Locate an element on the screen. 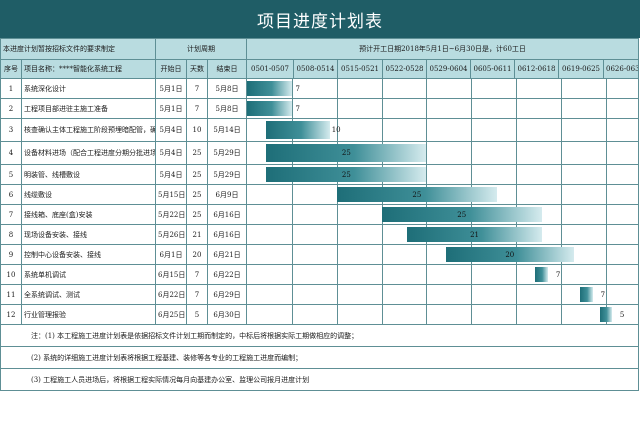 This screenshot has height=448, width=640. col-header-week-3: 0515-0521 is located at coordinates (360, 69).